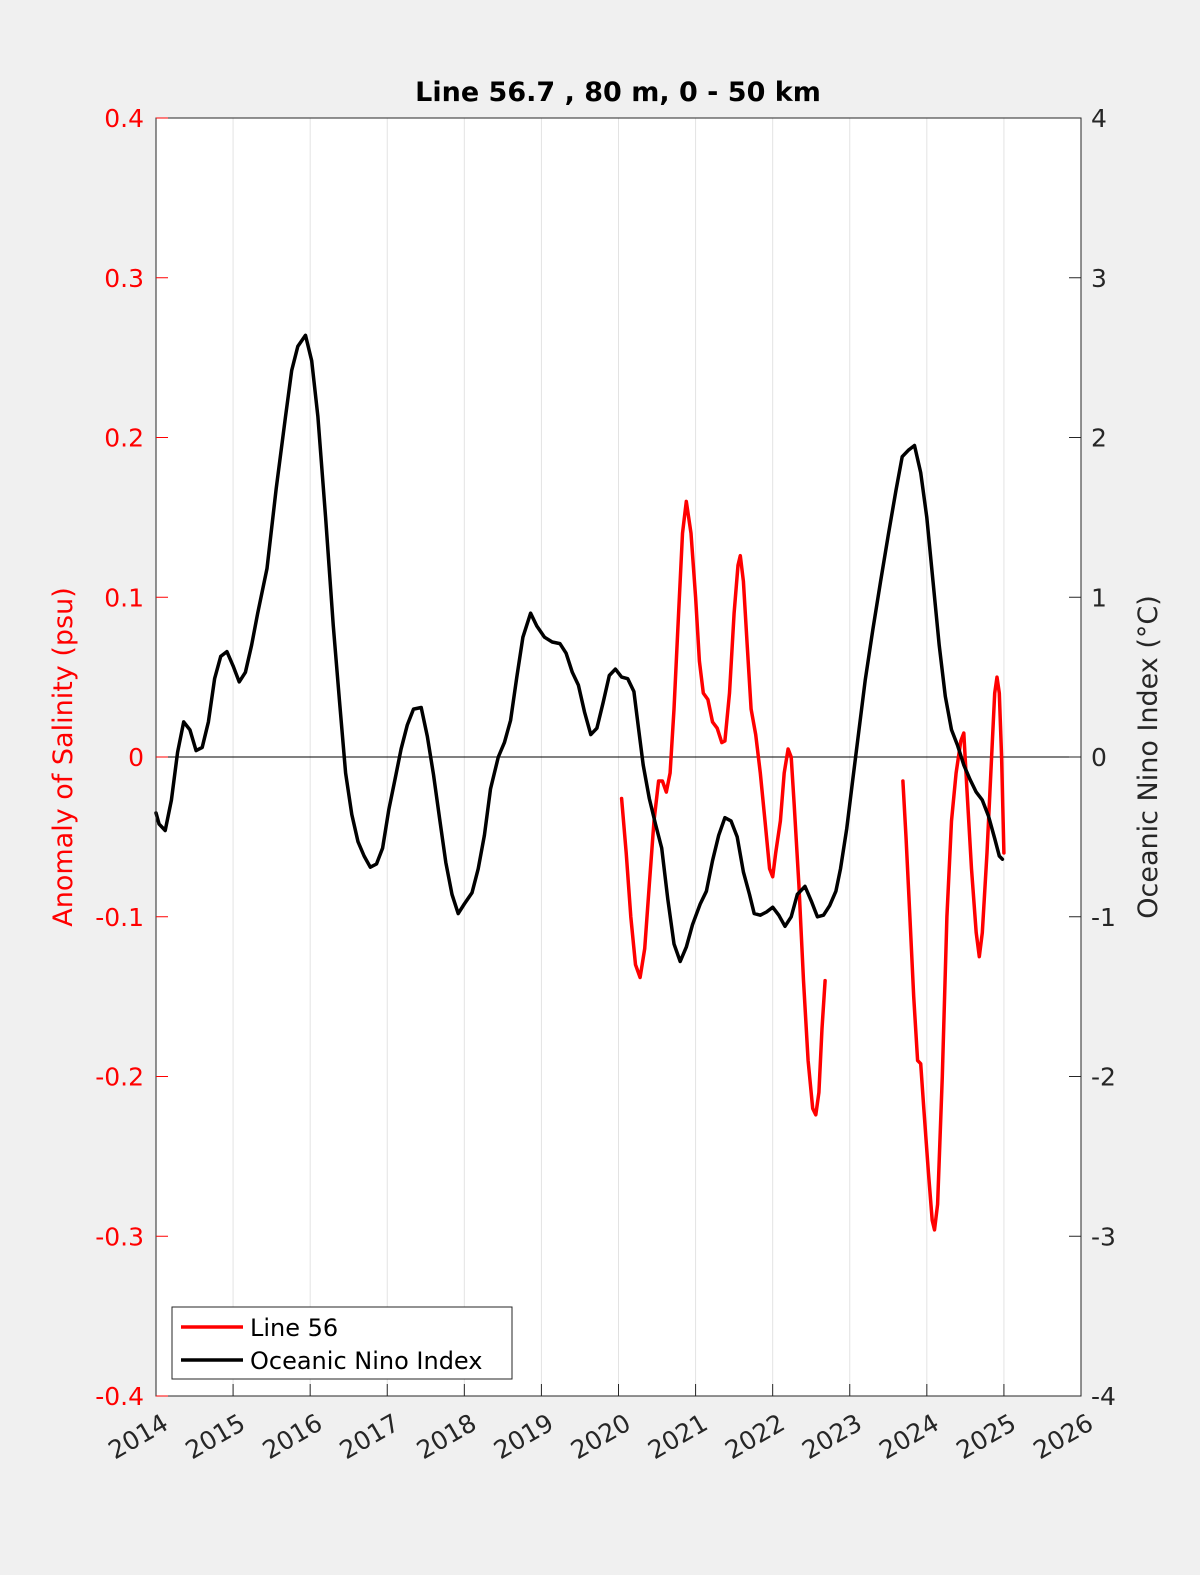 Image resolution: width=1200 pixels, height=1575 pixels. Describe the element at coordinates (124, 438) in the screenshot. I see `left-tick-label-0.2: 0.2` at that location.